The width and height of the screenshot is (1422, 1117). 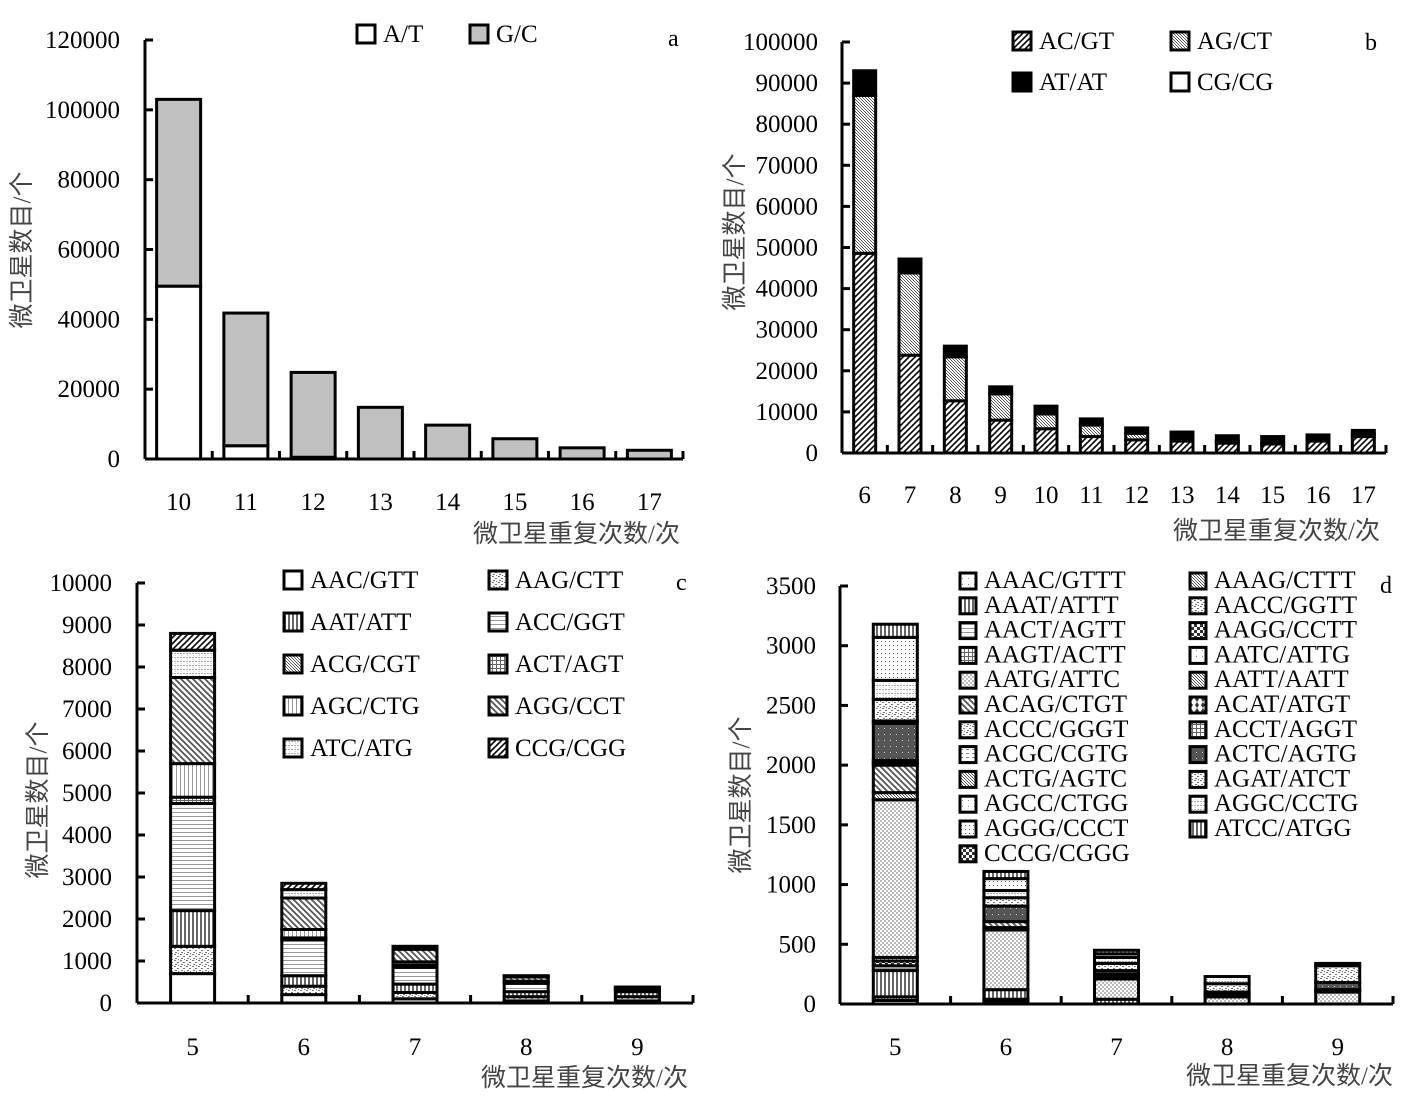 I want to click on x-tick-label: 6, so click(x=864, y=495).